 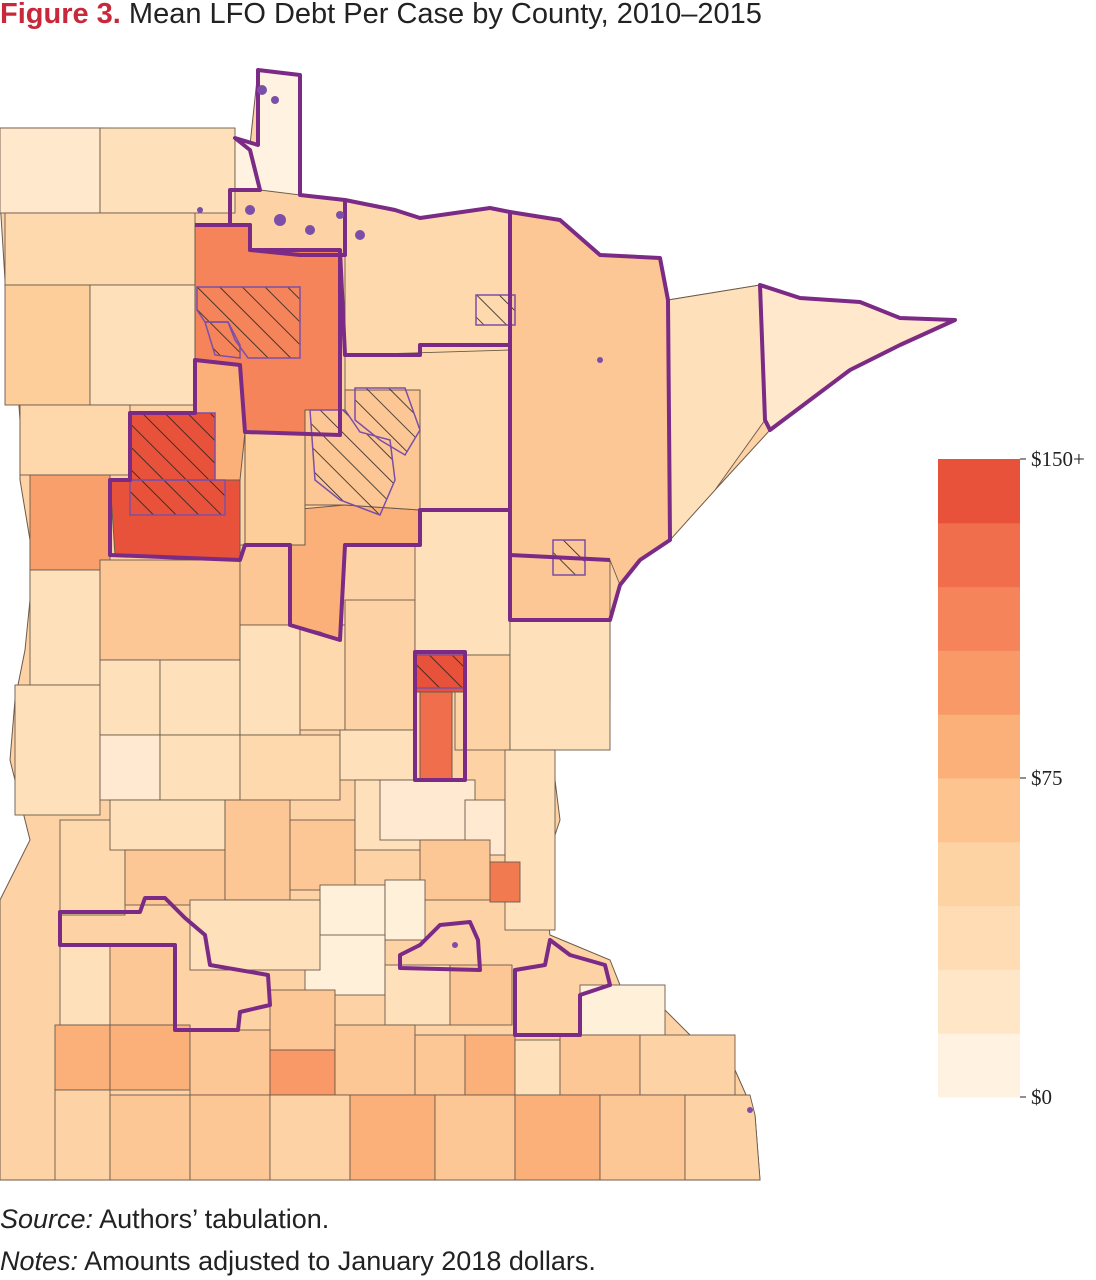 What do you see at coordinates (60, 15) in the screenshot?
I see `figure-label: Figure 3.` at bounding box center [60, 15].